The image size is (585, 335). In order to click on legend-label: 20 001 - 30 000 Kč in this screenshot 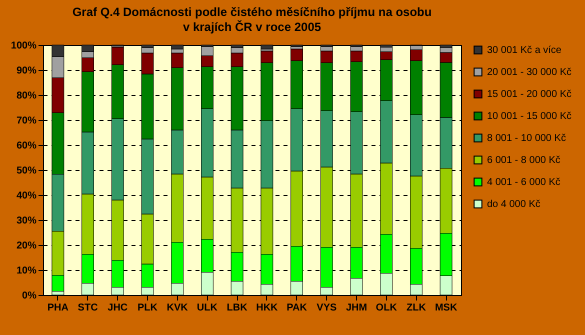, I will do `click(529, 72)`.